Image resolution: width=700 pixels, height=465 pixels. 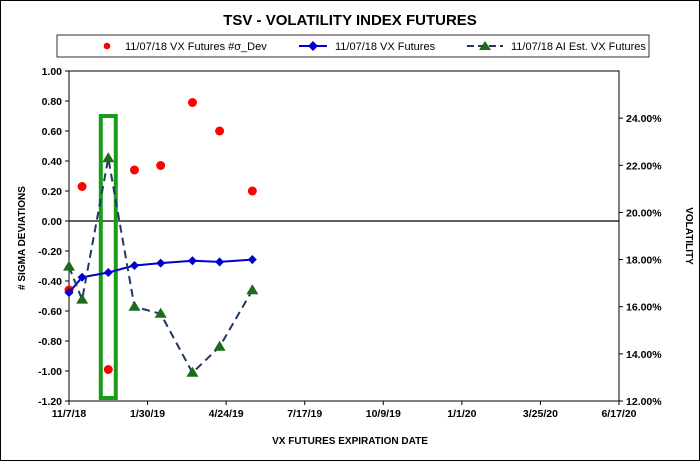 What do you see at coordinates (385, 47) in the screenshot?
I see `legend-label-vx-futures: 11/07/18 VX Futures` at bounding box center [385, 47].